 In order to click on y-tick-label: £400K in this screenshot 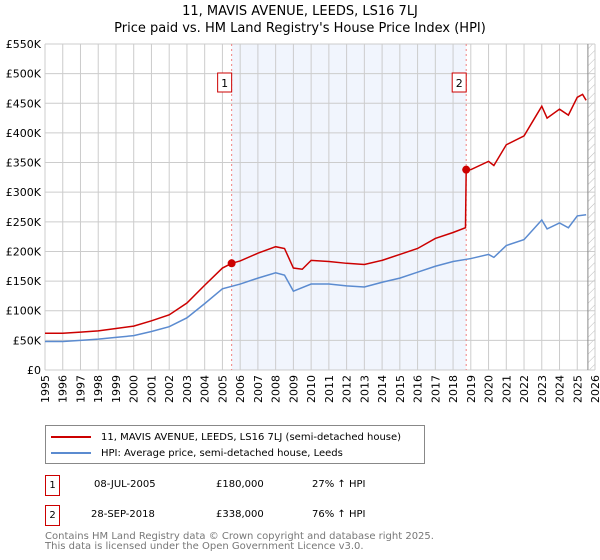, I will do `click(24, 133)`.